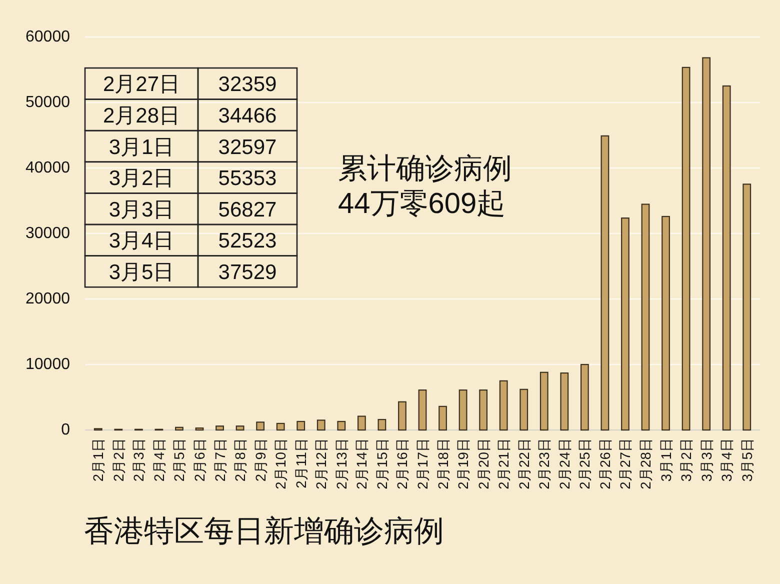  I want to click on text: 香港特区每日新增确诊病例, so click(264, 531).